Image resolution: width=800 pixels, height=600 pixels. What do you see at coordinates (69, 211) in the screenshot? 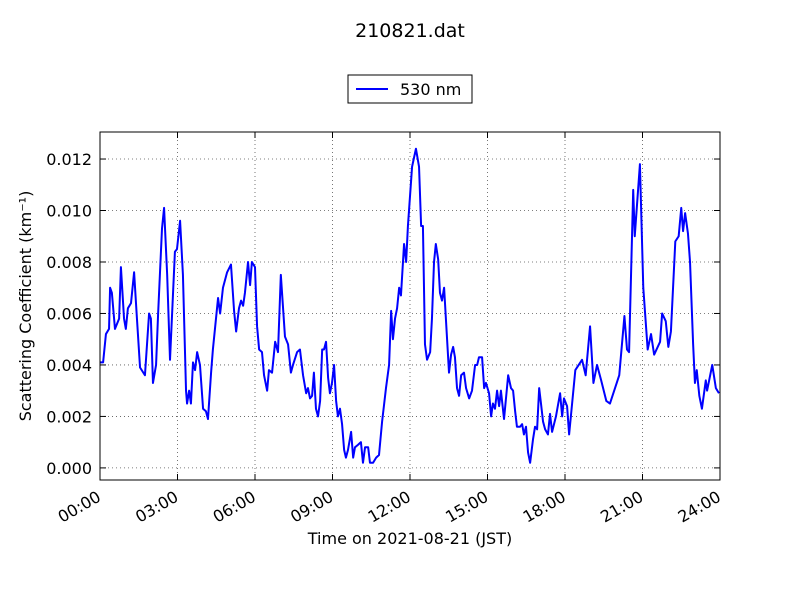
I see `y-tick-label: 0.010` at bounding box center [69, 211].